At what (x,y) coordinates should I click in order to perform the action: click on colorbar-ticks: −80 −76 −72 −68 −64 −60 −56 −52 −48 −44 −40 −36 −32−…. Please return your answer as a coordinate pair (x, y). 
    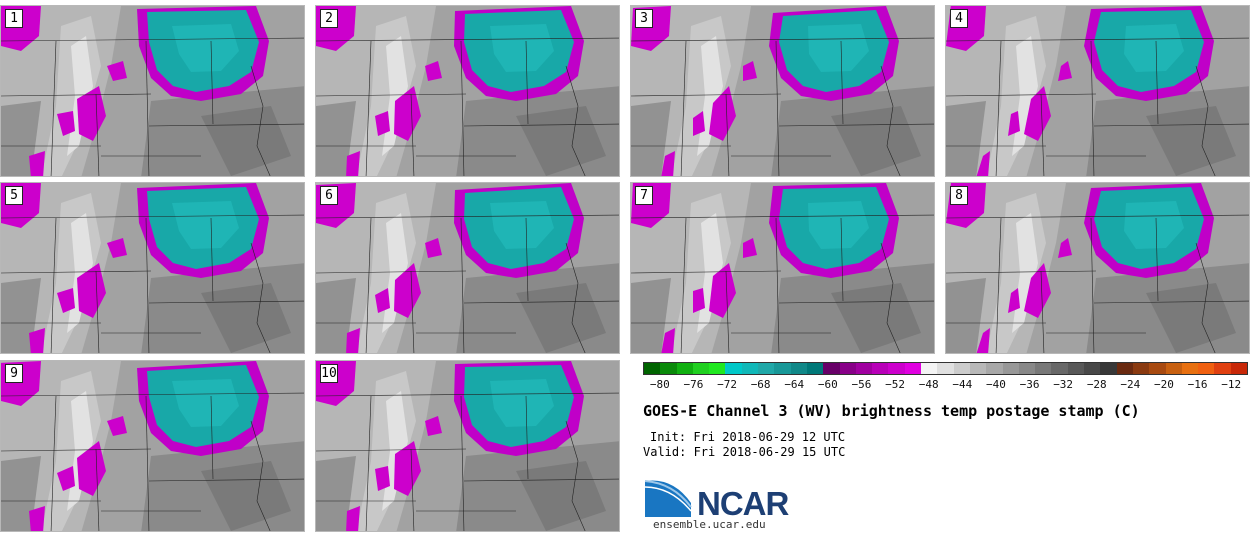
    Looking at the image, I should click on (945, 385).